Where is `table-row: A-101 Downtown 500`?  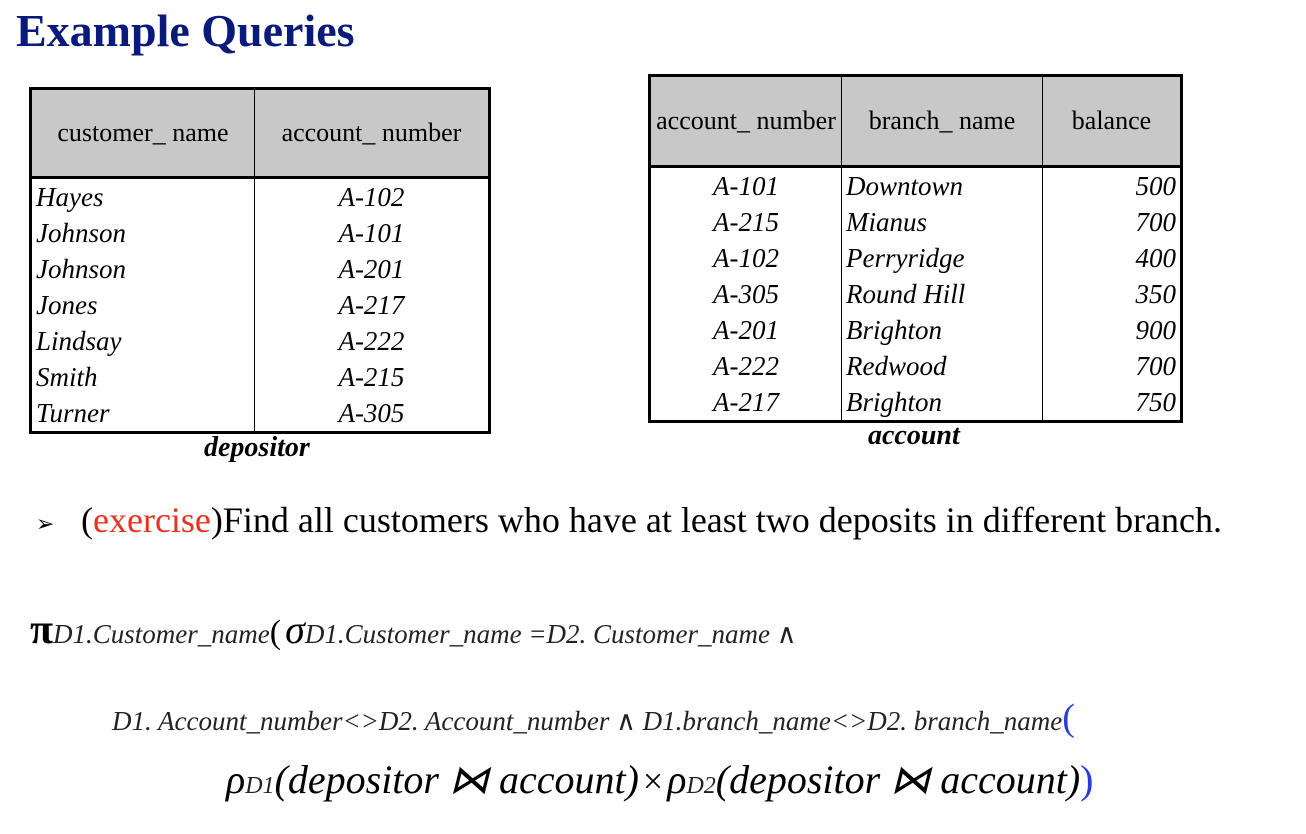
table-row: A-101 Downtown 500 is located at coordinates (915, 185).